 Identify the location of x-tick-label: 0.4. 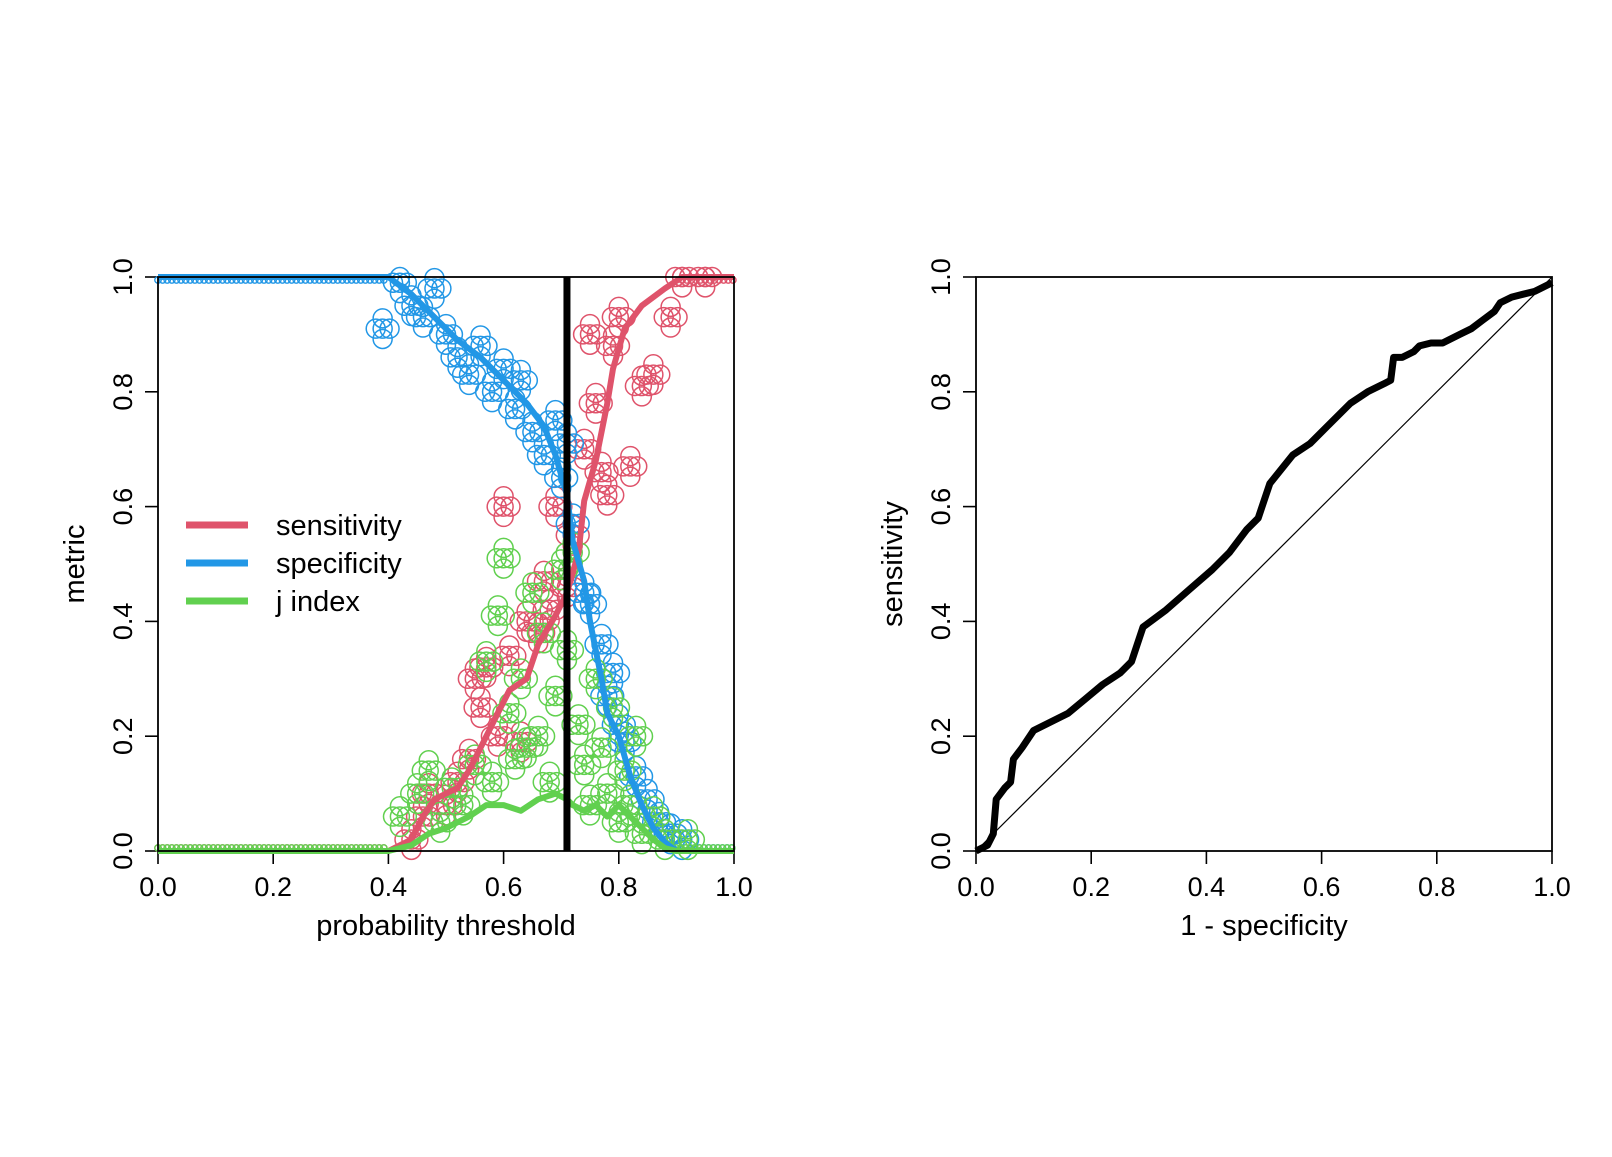
(389, 887).